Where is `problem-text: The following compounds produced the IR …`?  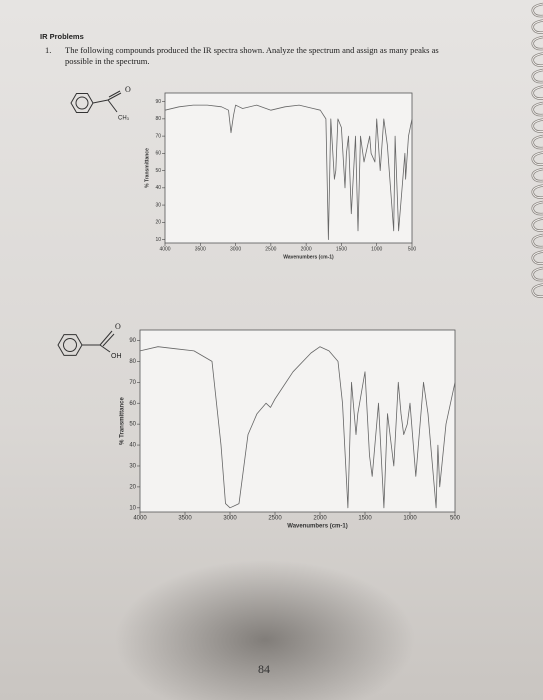 problem-text: The following compounds produced the IR … is located at coordinates (252, 55).